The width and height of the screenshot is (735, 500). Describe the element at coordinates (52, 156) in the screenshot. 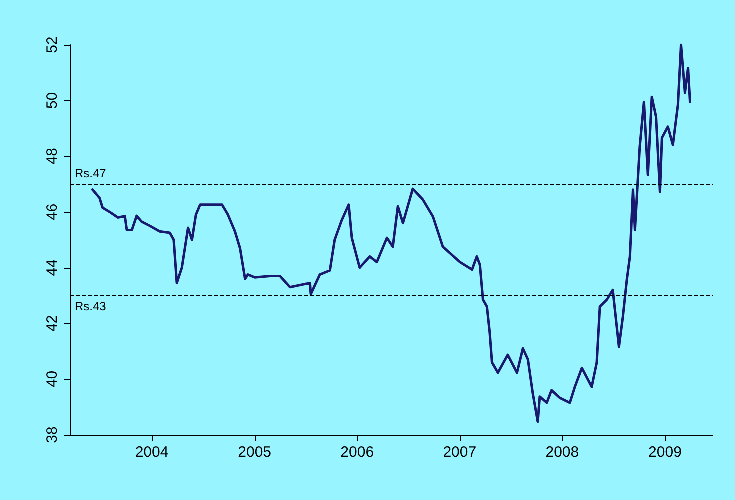

I see `y-tick-label: 48` at that location.